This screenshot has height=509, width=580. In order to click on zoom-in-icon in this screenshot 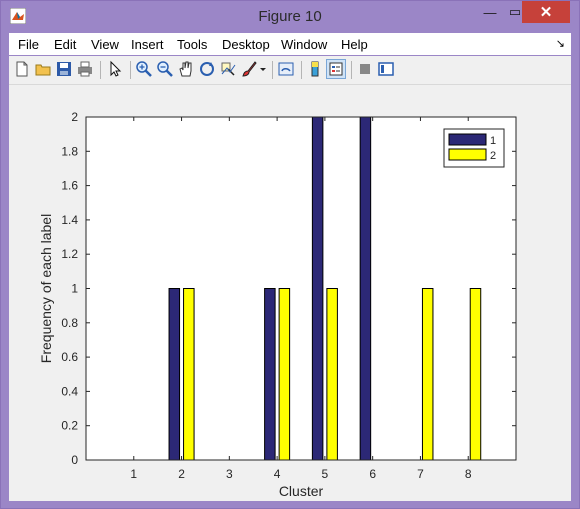, I will do `click(144, 69)`.